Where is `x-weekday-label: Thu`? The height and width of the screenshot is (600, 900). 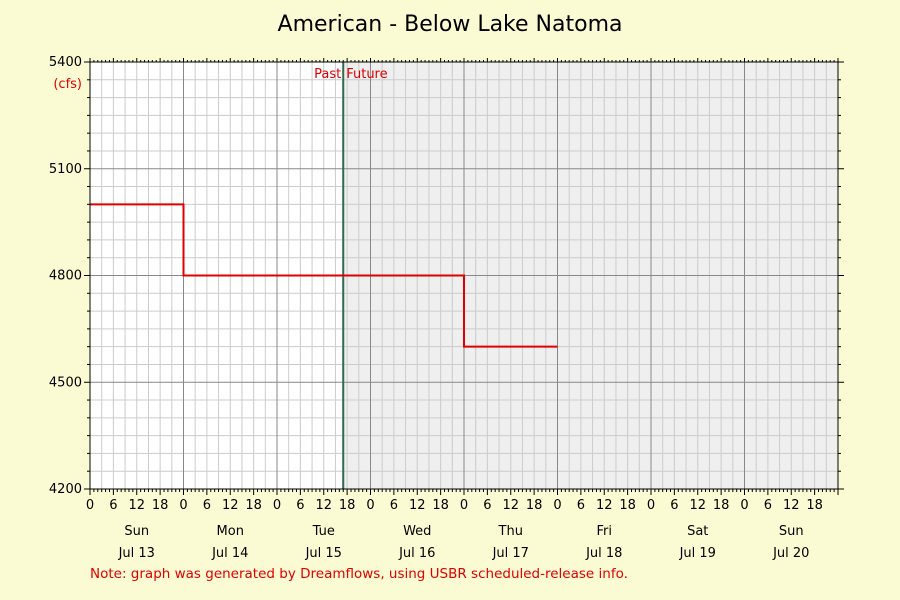 x-weekday-label: Thu is located at coordinates (510, 531).